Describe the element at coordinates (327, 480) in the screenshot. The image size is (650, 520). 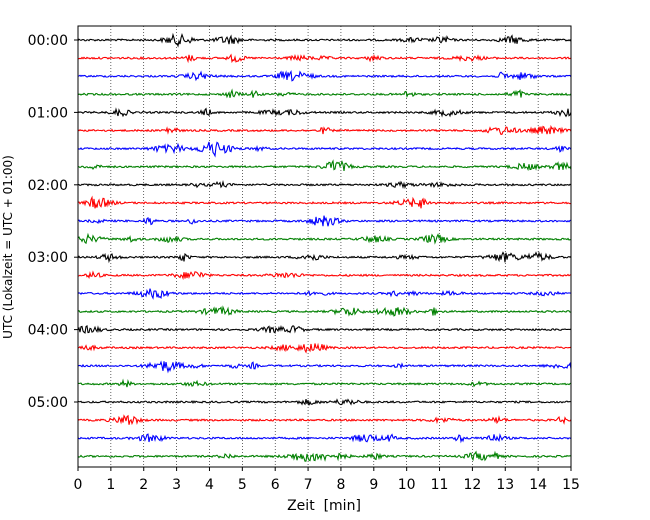
I see `x-axis-ticks: 0 1 2 3 4 5 6 7 8 9 10 11 12 13 14 15` at that location.